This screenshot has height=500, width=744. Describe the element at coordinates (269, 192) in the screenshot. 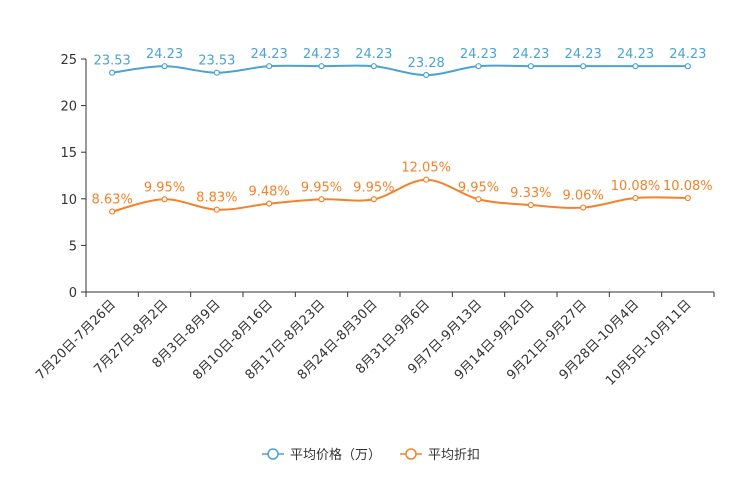

I see `data-label: 9.48%` at that location.